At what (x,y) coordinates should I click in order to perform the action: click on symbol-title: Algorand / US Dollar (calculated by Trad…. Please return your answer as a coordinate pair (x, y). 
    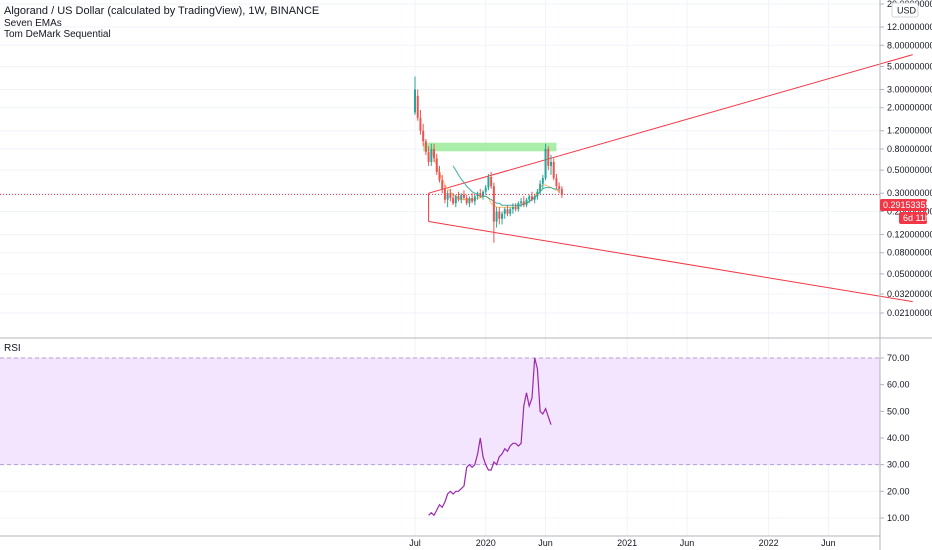
    Looking at the image, I should click on (161, 11).